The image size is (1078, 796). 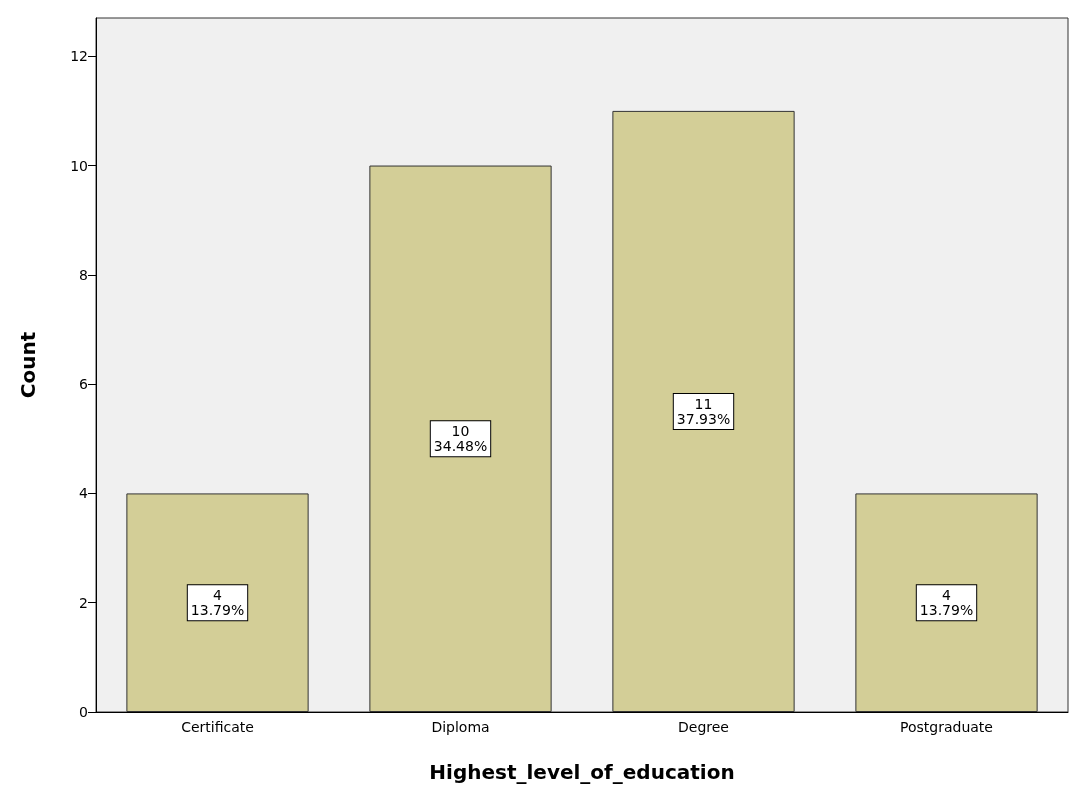 What do you see at coordinates (79, 56) in the screenshot?
I see `y-tick-label: 12` at bounding box center [79, 56].